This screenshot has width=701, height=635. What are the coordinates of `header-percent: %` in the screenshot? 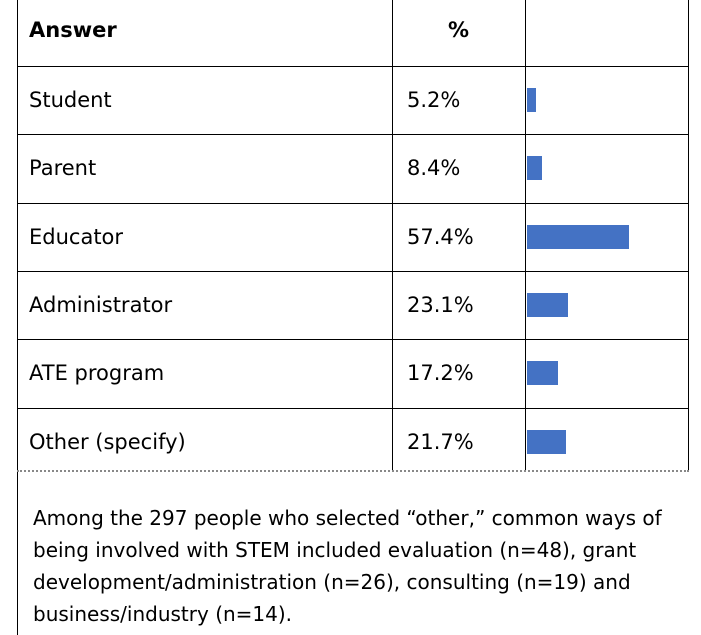 It's located at (458, 30).